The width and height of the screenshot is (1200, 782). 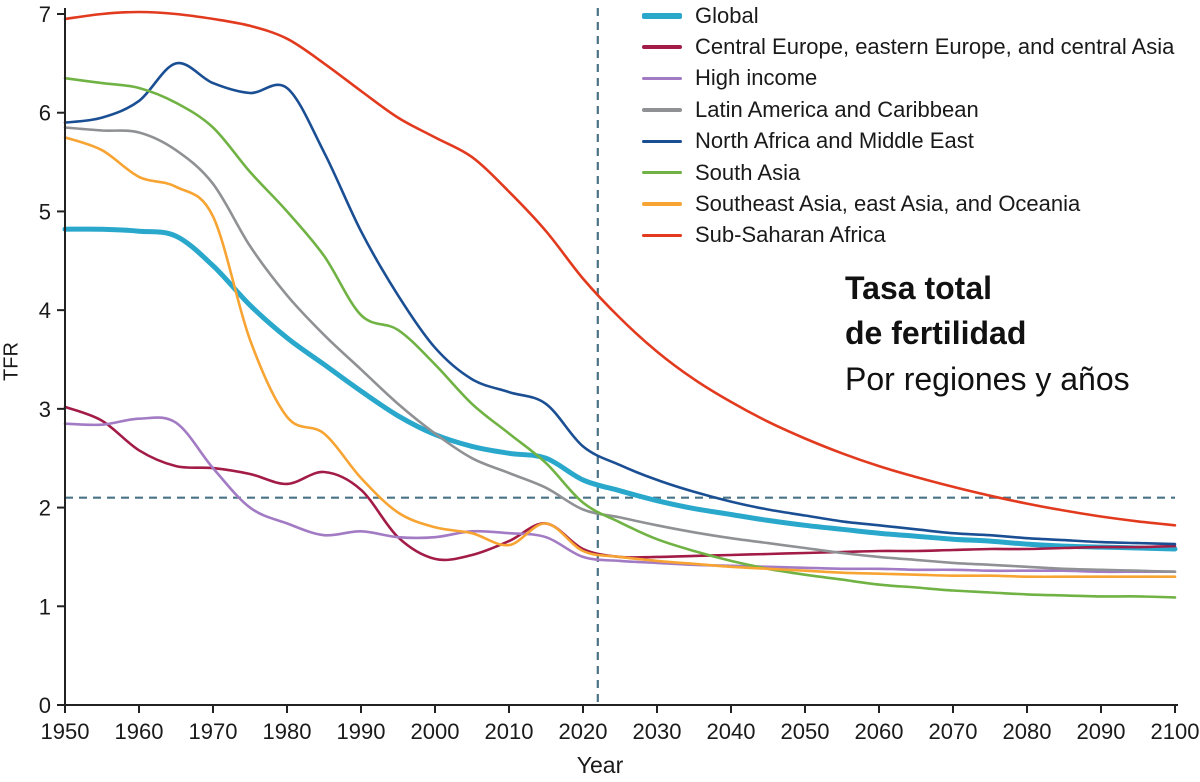 I want to click on y-tick-label: 4, so click(x=45, y=310).